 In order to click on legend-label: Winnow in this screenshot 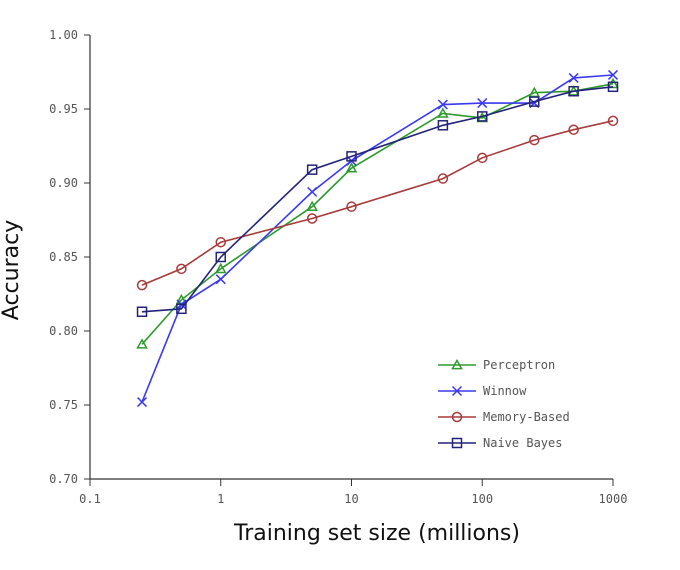, I will do `click(505, 391)`.